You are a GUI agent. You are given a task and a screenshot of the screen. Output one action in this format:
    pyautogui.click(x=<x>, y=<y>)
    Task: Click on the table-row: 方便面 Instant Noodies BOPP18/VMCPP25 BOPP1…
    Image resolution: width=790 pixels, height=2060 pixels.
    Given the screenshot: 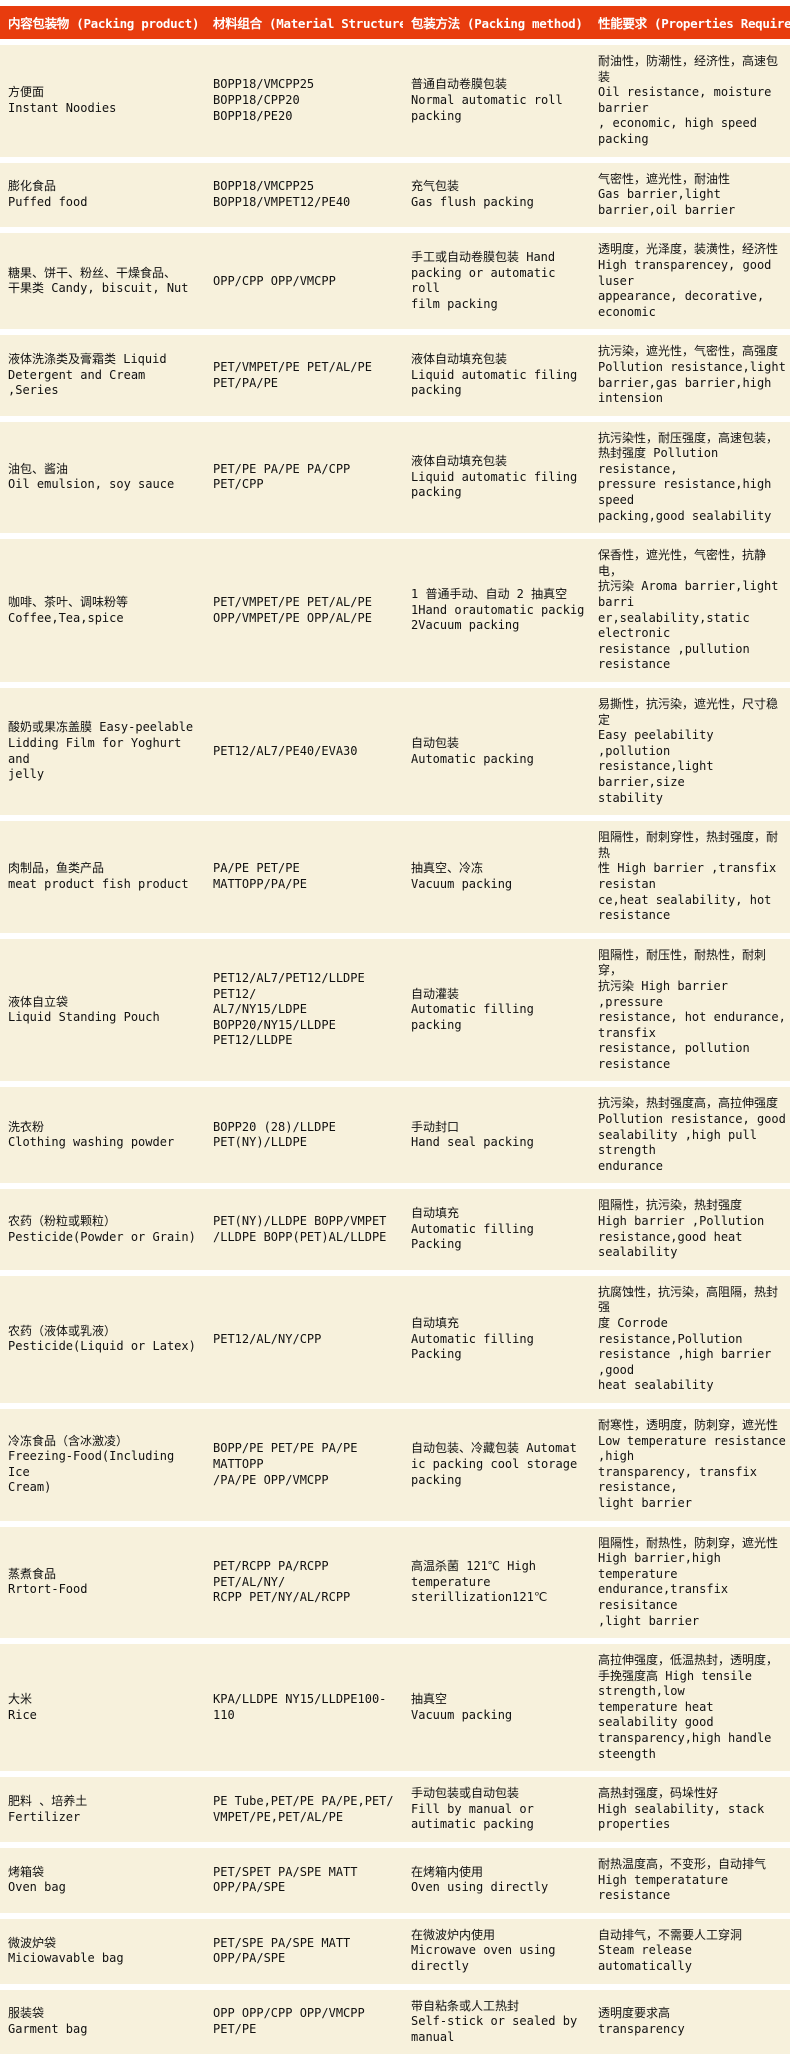 What is the action you would take?
    pyautogui.click(x=395, y=101)
    